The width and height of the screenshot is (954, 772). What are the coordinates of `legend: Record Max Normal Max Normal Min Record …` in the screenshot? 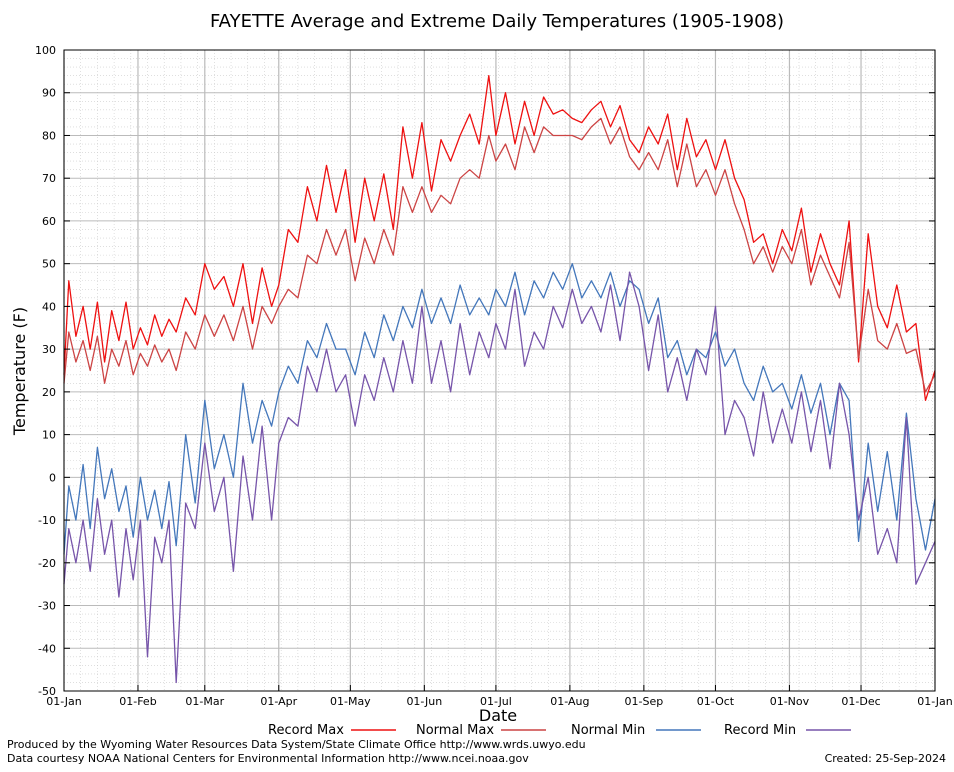 It's located at (559, 730).